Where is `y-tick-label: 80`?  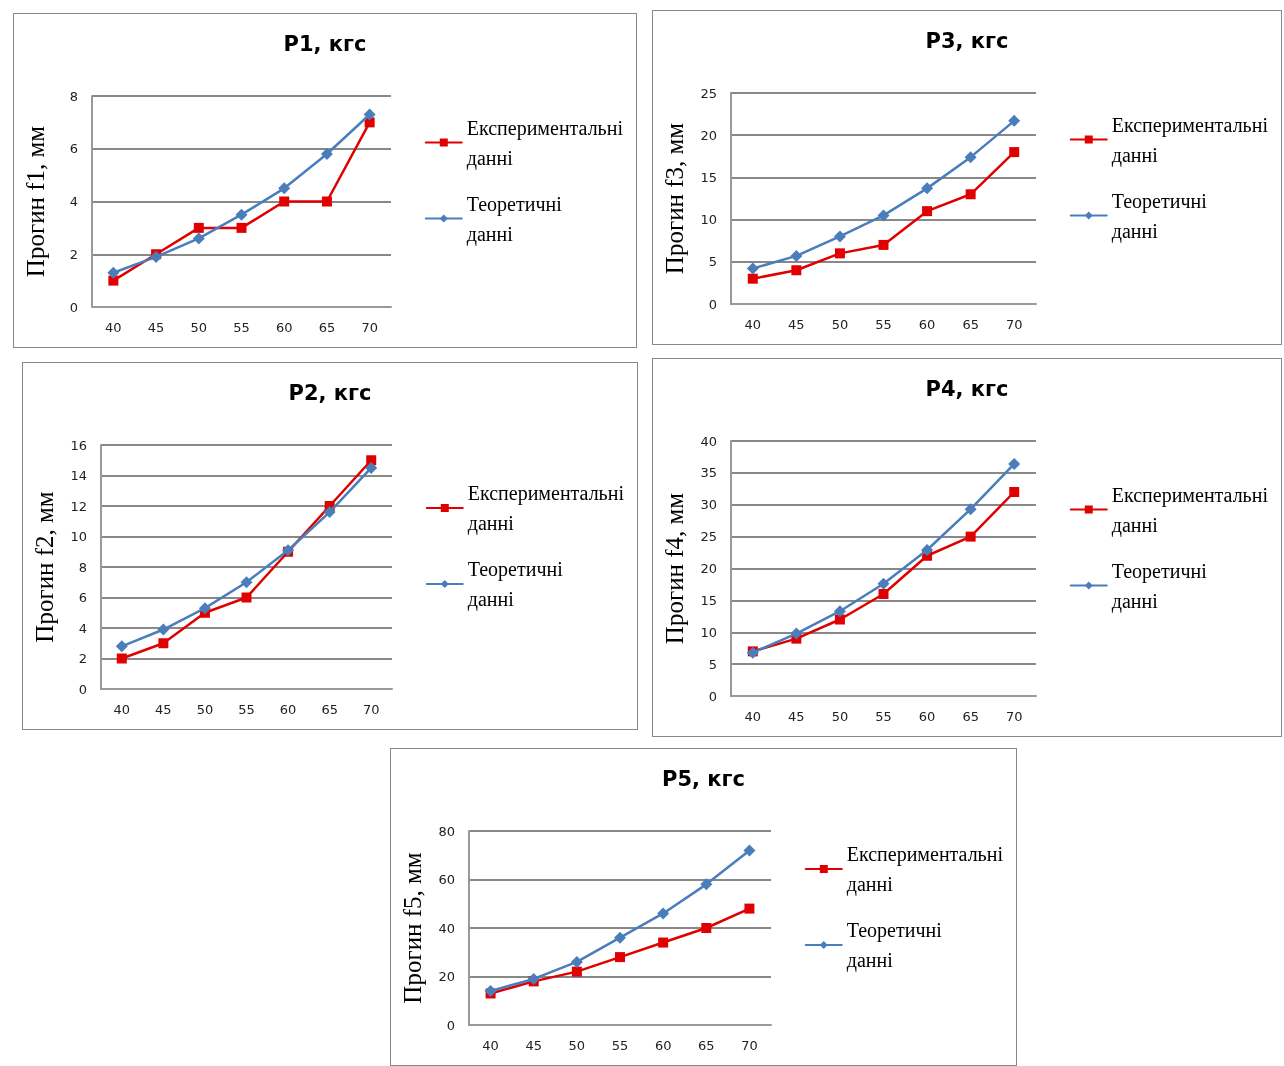 y-tick-label: 80 is located at coordinates (446, 831).